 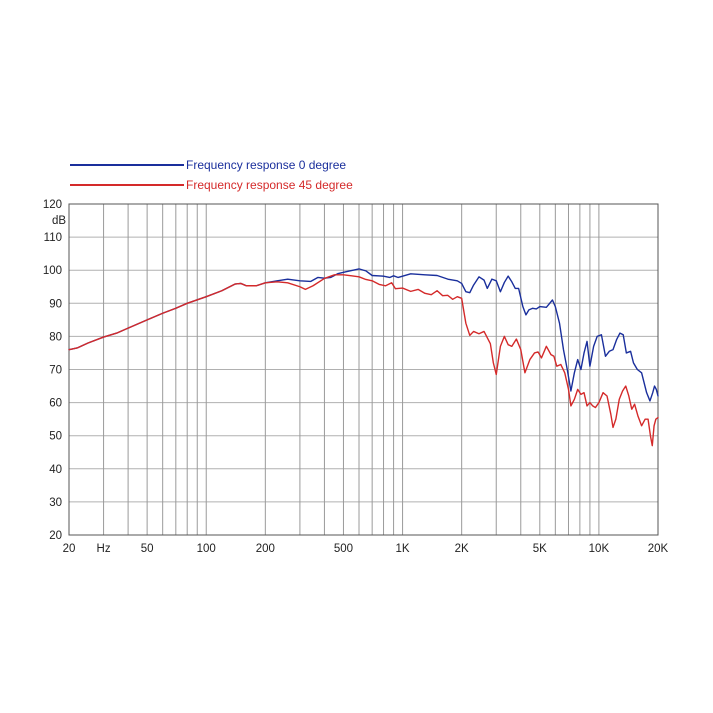 What do you see at coordinates (206, 549) in the screenshot?
I see `x-tick-label: 100` at bounding box center [206, 549].